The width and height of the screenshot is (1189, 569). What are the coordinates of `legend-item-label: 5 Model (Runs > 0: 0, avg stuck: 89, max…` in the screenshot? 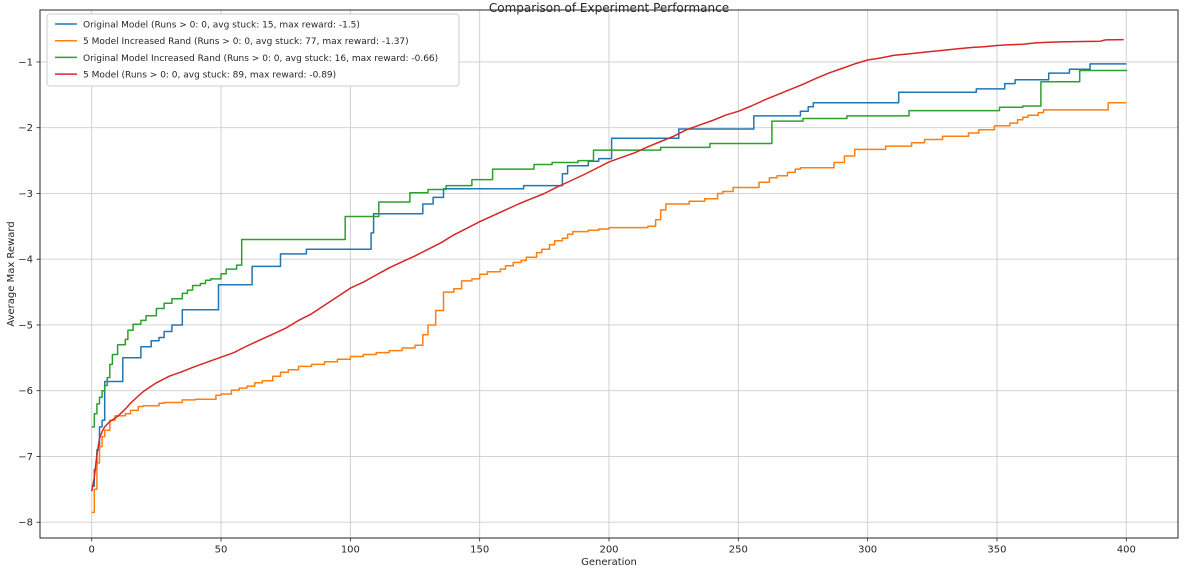 It's located at (209, 76).